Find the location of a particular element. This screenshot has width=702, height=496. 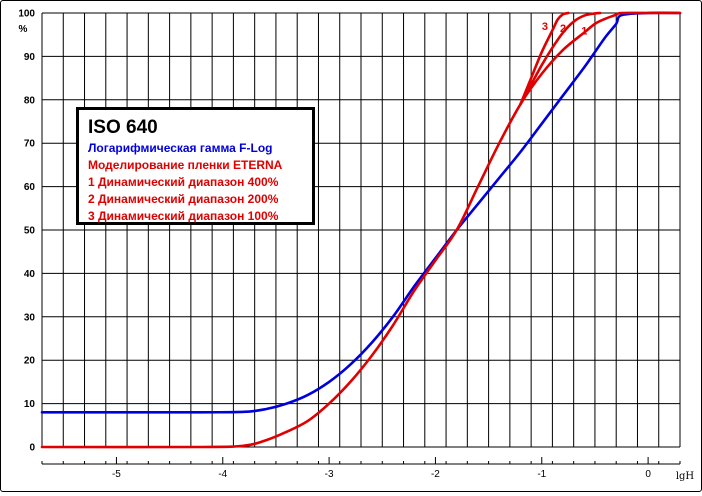

y-tick-label: 100 is located at coordinates (26, 14).